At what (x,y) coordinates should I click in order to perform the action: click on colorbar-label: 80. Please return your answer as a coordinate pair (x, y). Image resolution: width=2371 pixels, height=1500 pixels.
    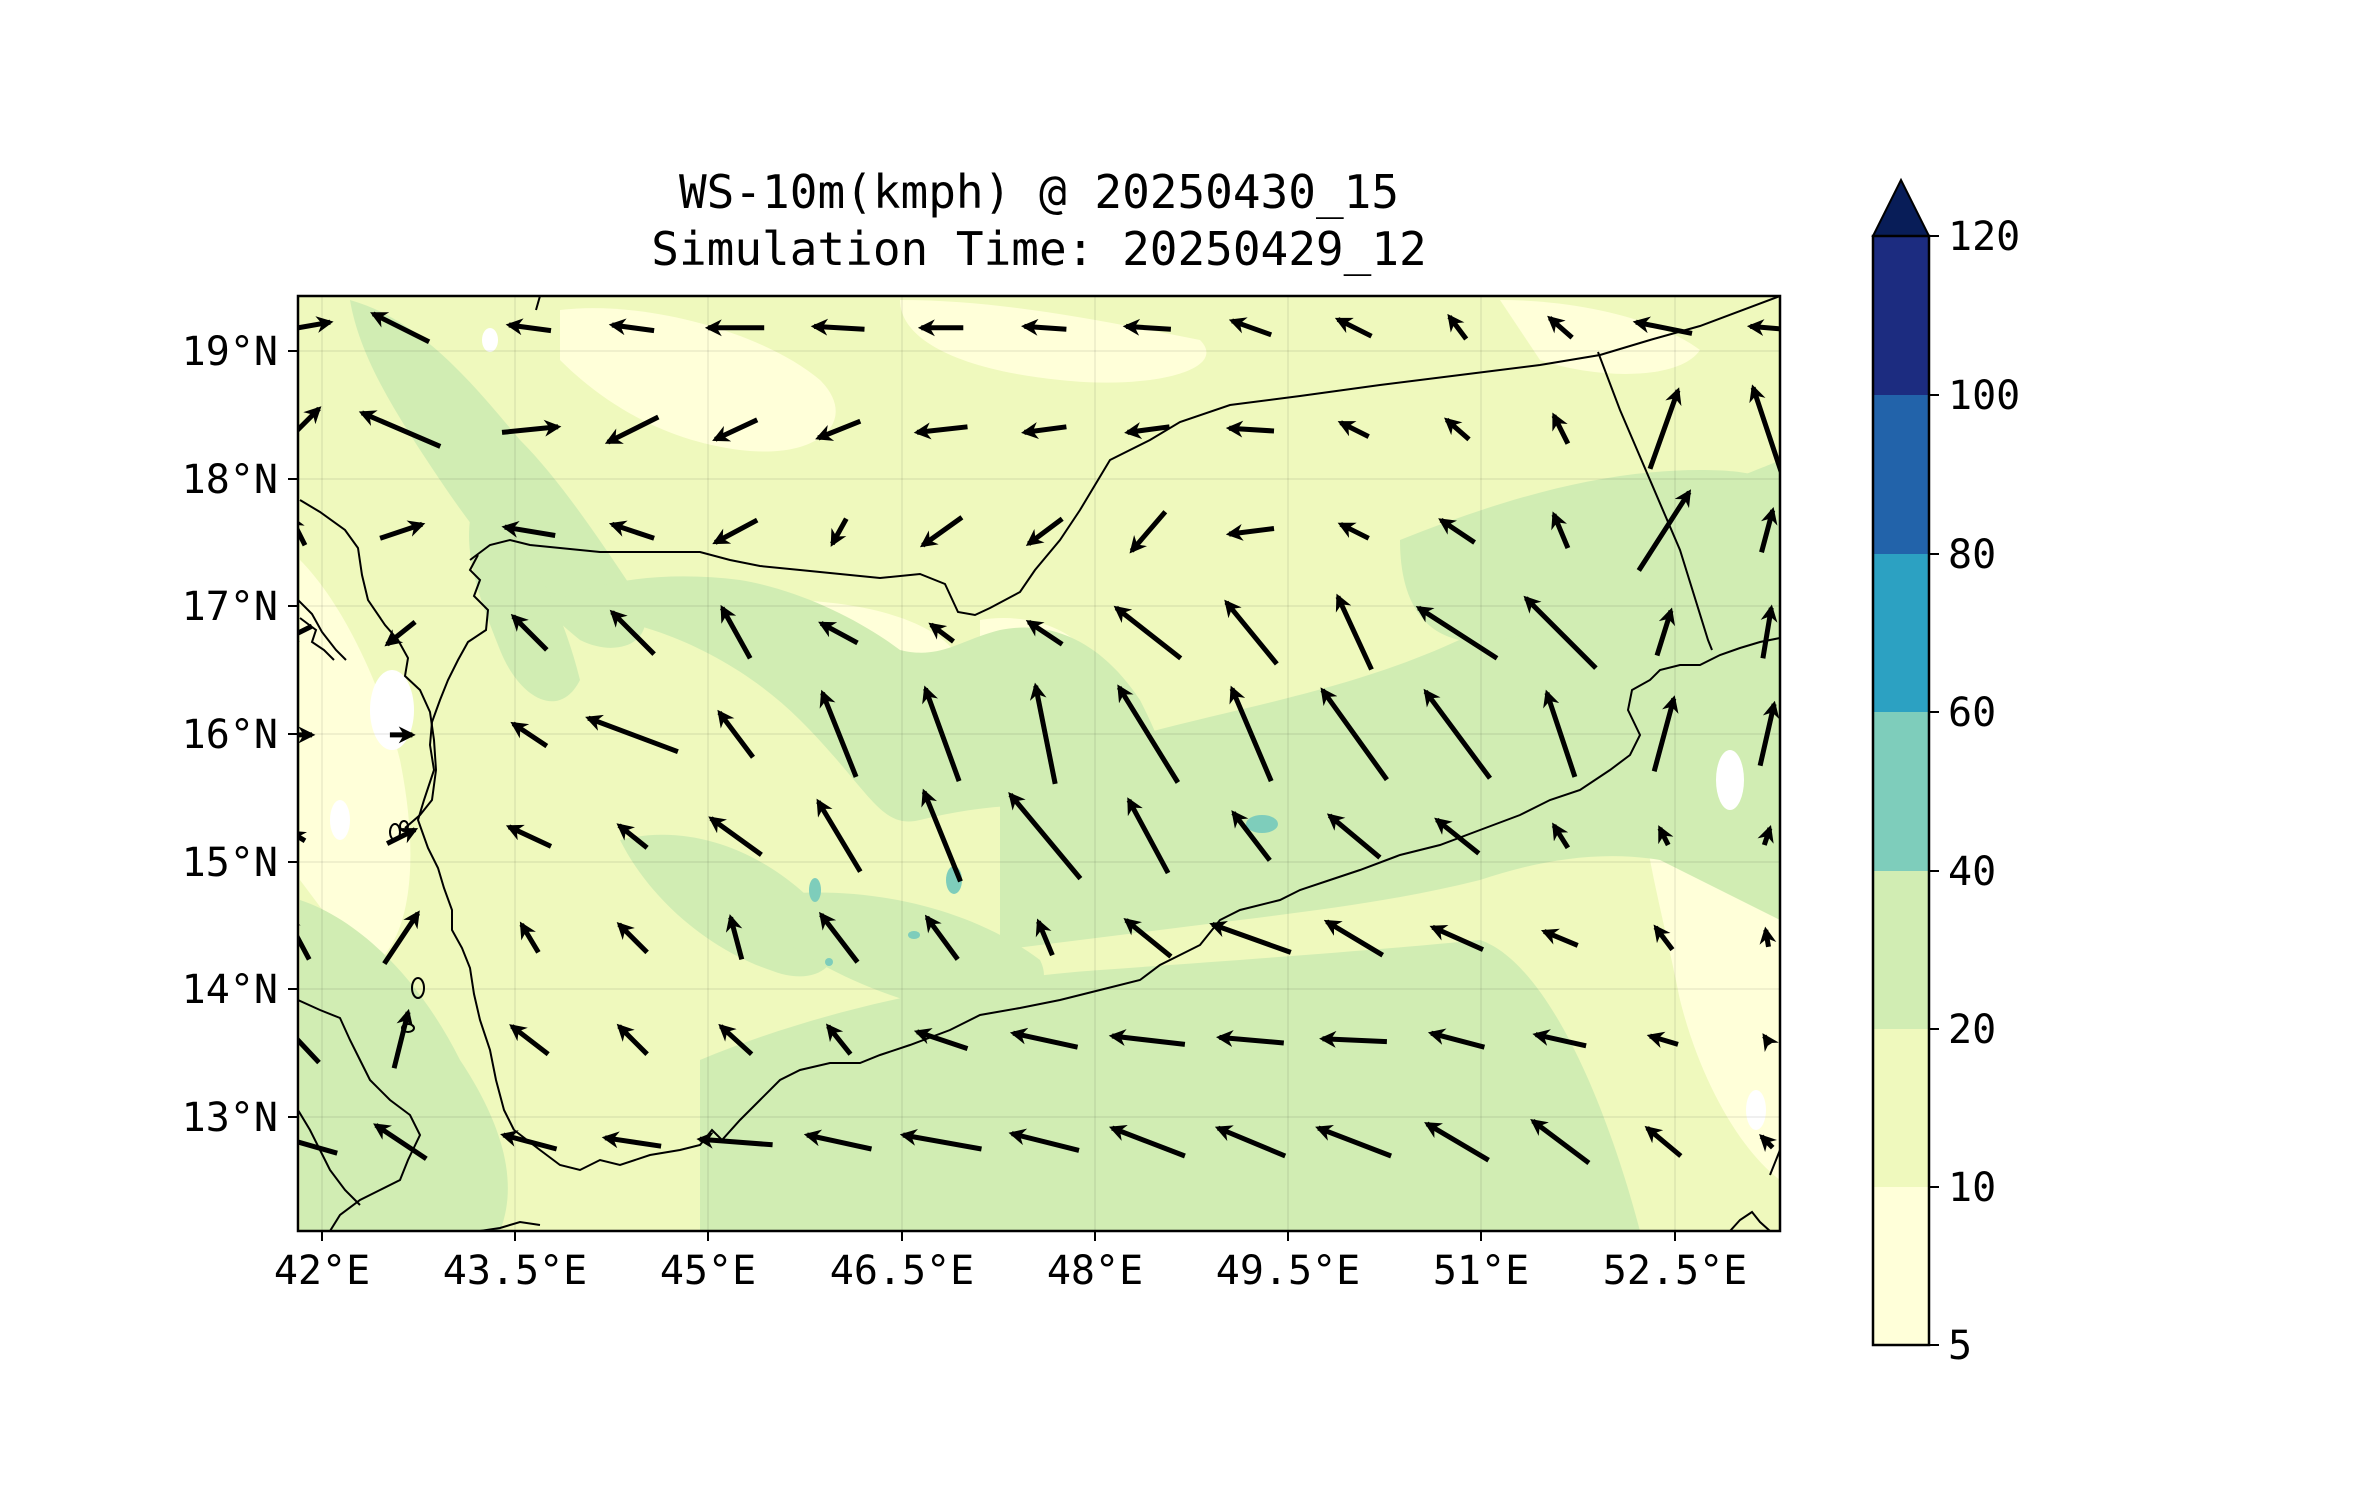
    Looking at the image, I should click on (1972, 555).